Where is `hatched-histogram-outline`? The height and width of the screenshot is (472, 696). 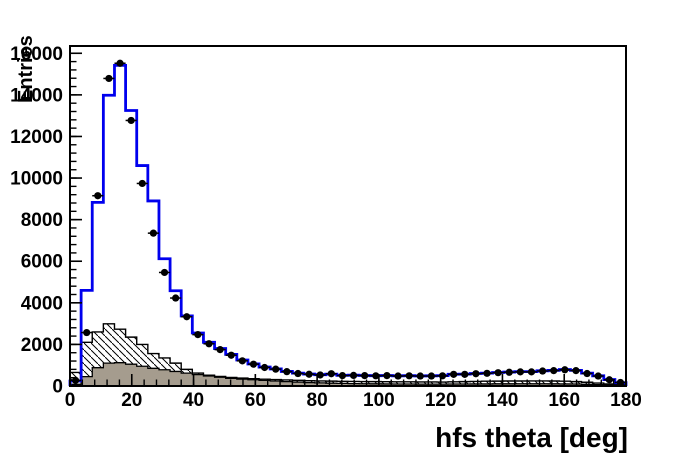 hatched-histogram-outline is located at coordinates (348, 354).